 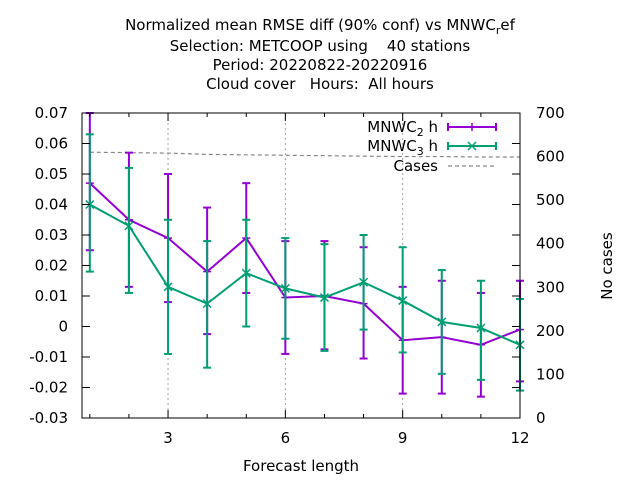 I want to click on y2-tick-label: 500, so click(x=550, y=200).